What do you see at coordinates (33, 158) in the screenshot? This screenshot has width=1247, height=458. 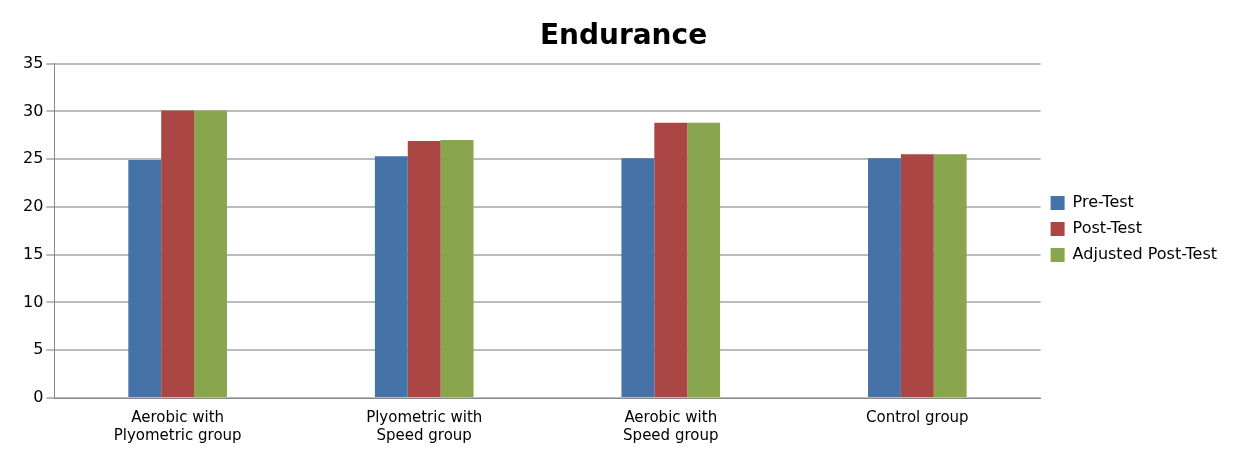 I see `y-tick-label: 25` at bounding box center [33, 158].